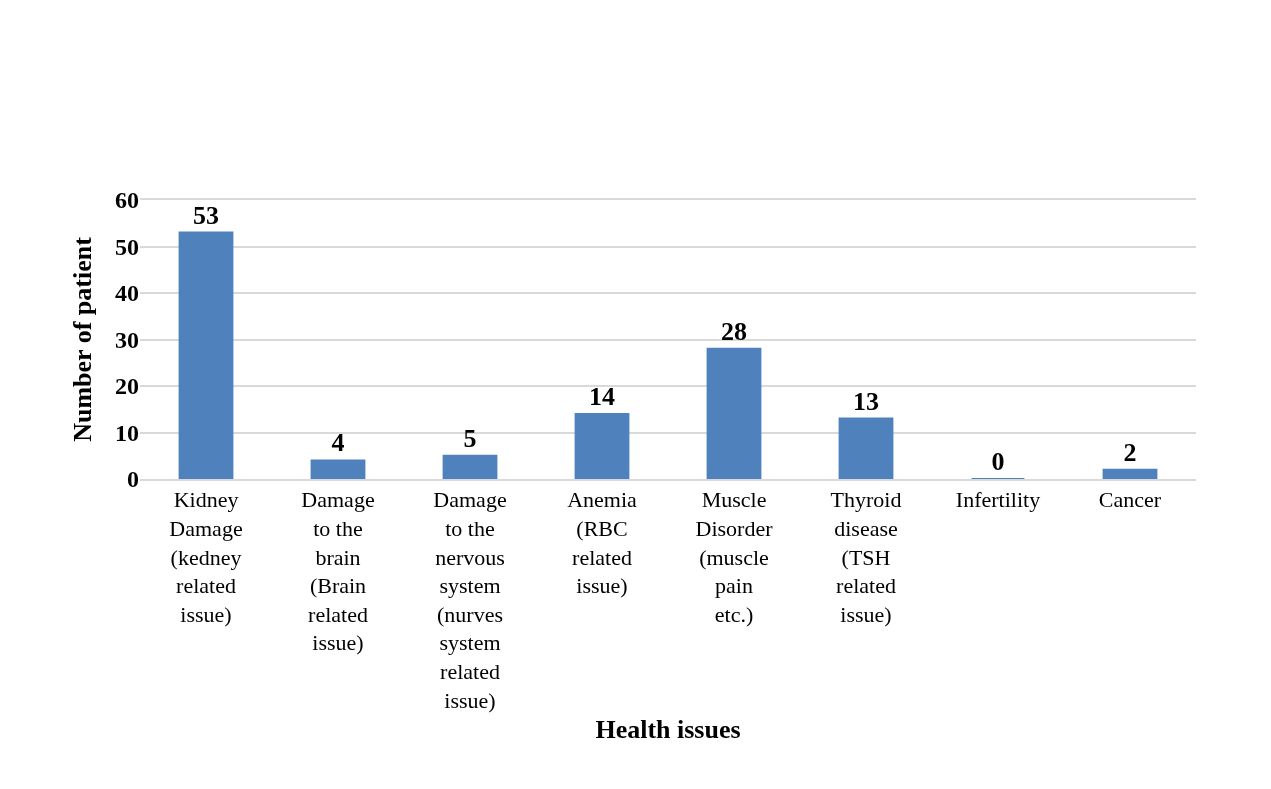  I want to click on y-tick-label: 20, so click(127, 386).